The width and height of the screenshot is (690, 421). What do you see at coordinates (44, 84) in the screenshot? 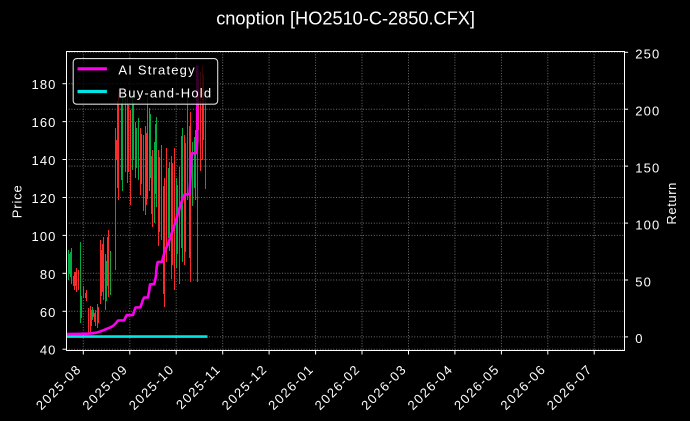
I see `svg-text: 180` at bounding box center [44, 84].